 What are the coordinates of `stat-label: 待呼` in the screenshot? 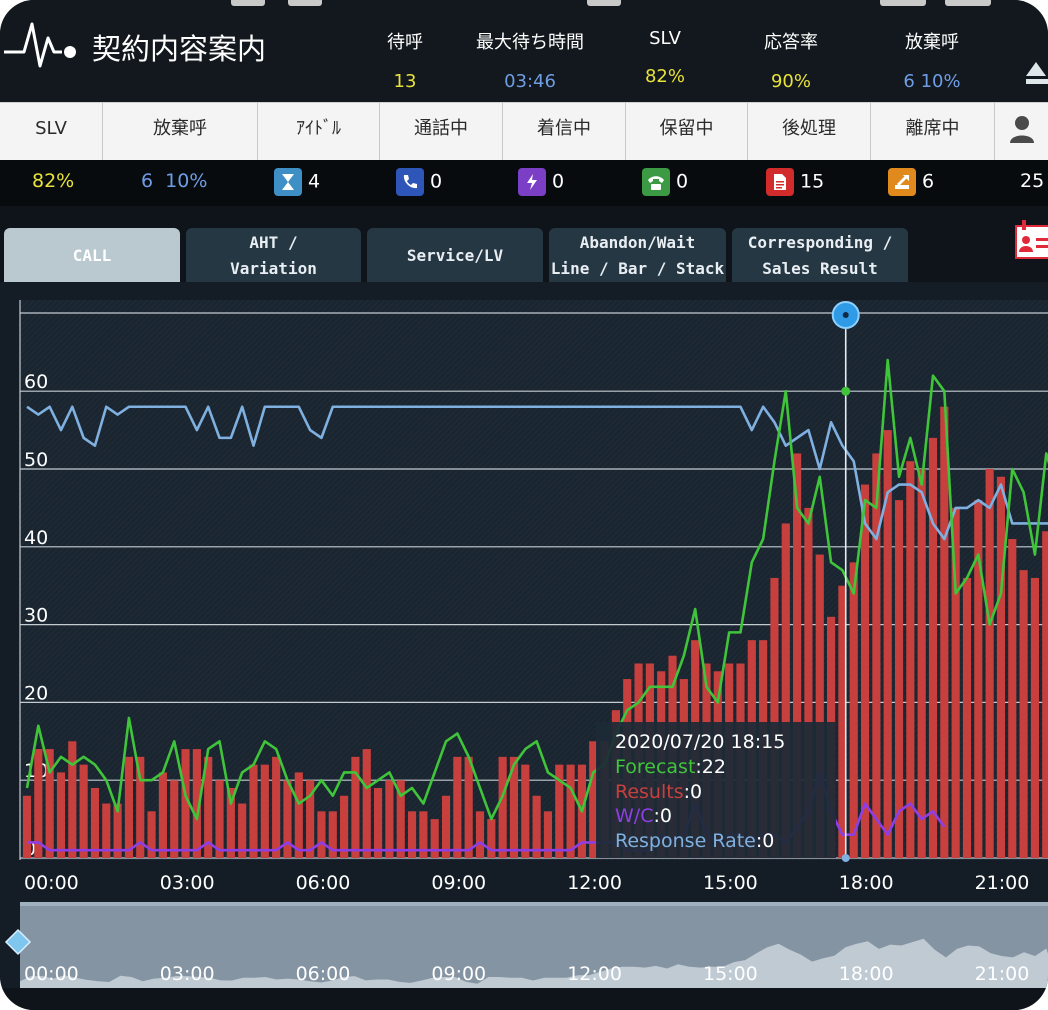 It's located at (405, 42).